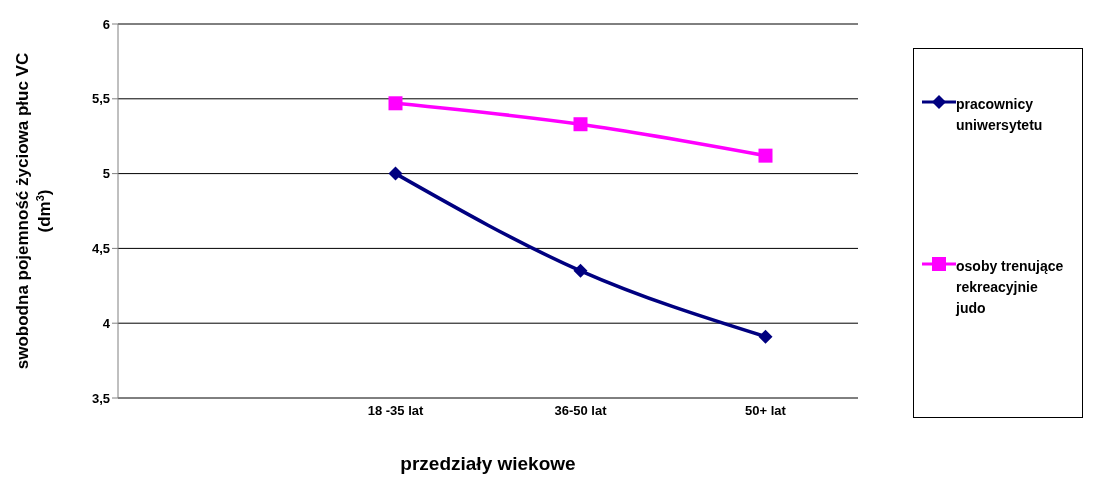 The image size is (1098, 497). Describe the element at coordinates (100, 249) in the screenshot. I see `y-tick-label: 4,5` at that location.